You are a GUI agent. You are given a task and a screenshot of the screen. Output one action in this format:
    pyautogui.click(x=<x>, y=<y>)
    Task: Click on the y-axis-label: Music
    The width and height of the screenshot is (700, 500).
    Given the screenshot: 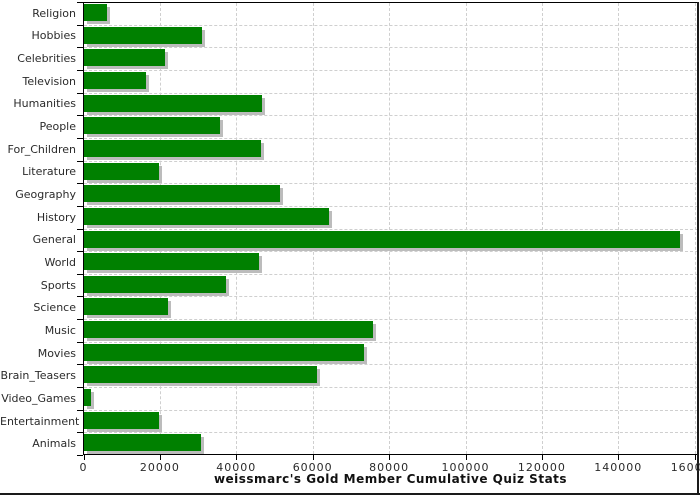 What is the action you would take?
    pyautogui.click(x=60, y=330)
    